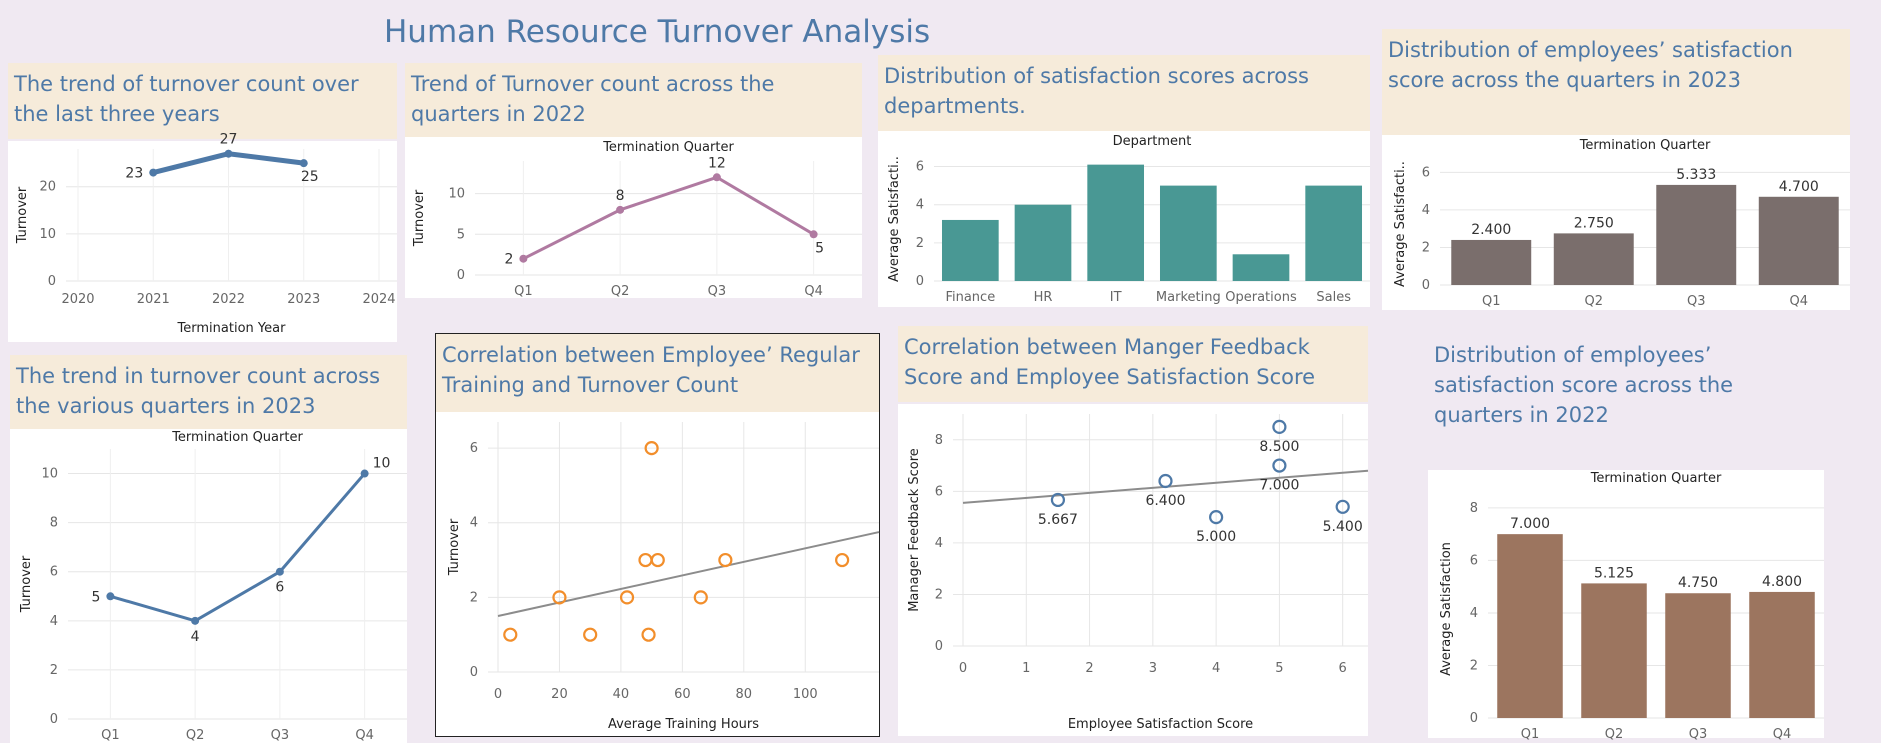  Describe the element at coordinates (1279, 447) in the screenshot. I see `data-label: 8.500` at that location.